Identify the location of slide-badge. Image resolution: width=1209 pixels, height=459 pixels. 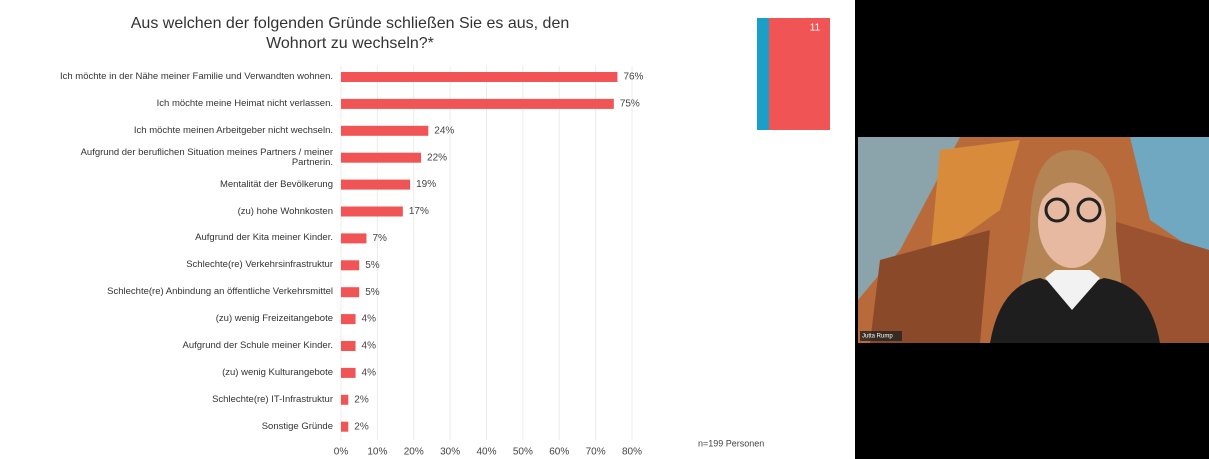
(799, 74).